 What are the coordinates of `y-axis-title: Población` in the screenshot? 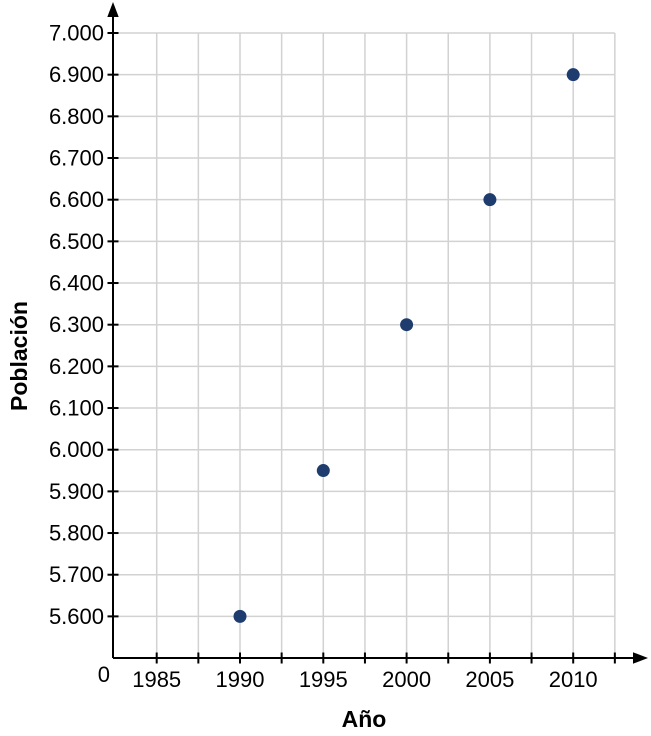 It's located at (19, 356).